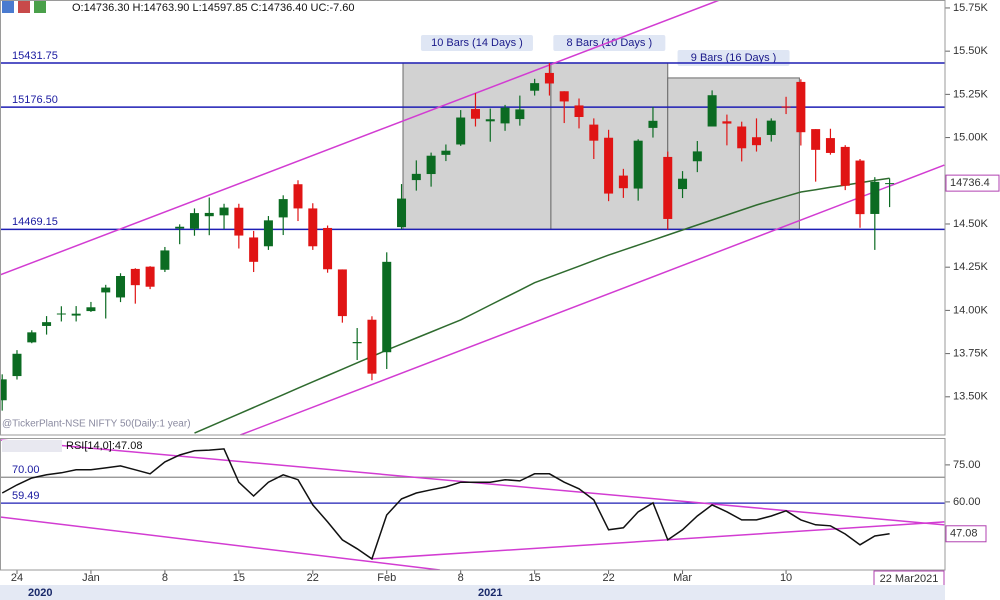 Image resolution: width=1000 pixels, height=600 pixels. What do you see at coordinates (682, 578) in the screenshot?
I see `x-tick-label: Mar` at bounding box center [682, 578].